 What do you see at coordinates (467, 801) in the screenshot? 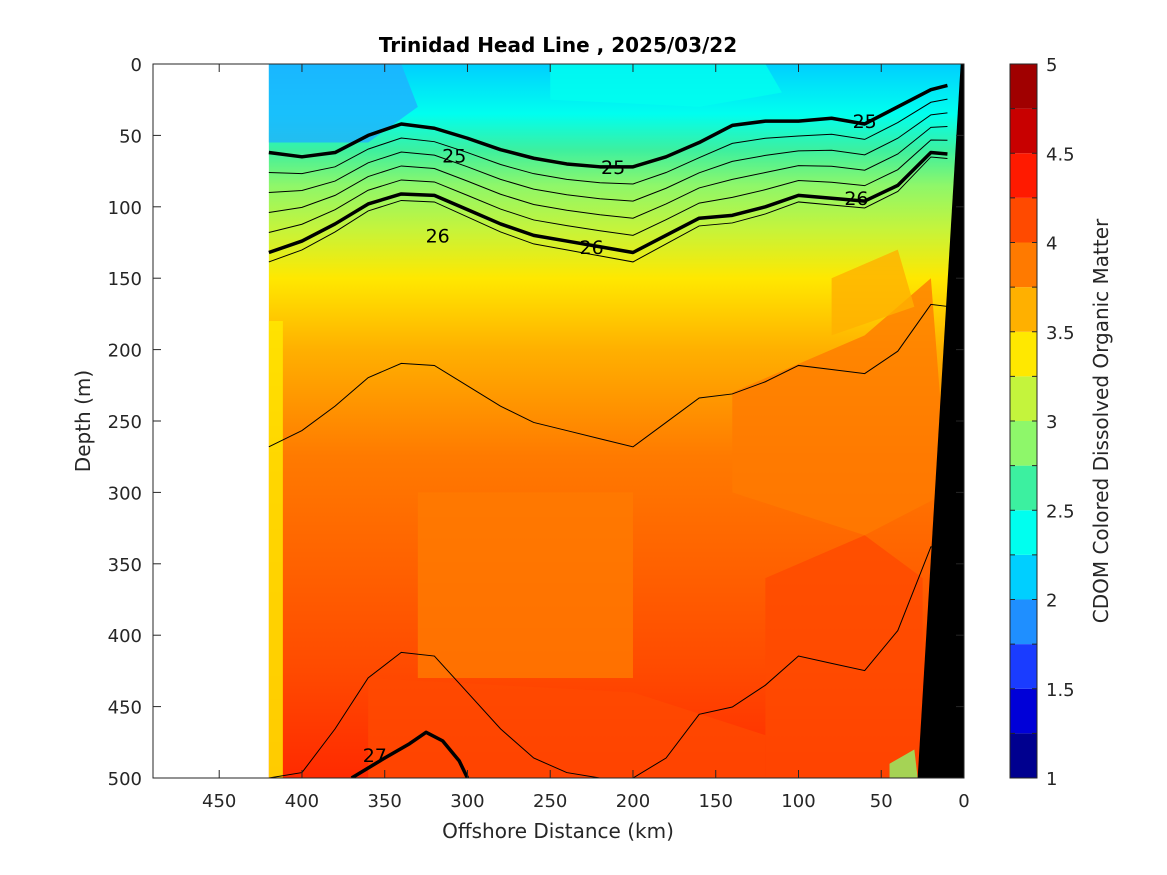
I see `x-tick-label: 300` at bounding box center [467, 801].